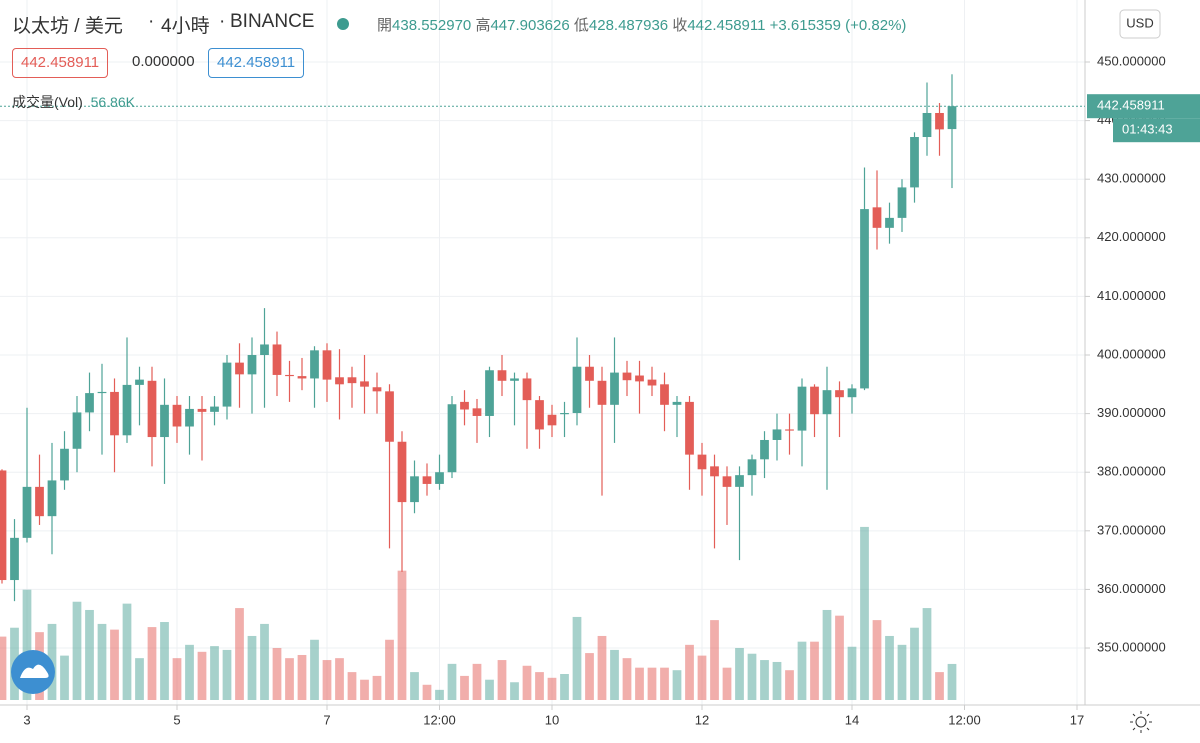 The height and width of the screenshot is (743, 1200). Describe the element at coordinates (176, 719) in the screenshot. I see `x-tick-label: 5` at that location.